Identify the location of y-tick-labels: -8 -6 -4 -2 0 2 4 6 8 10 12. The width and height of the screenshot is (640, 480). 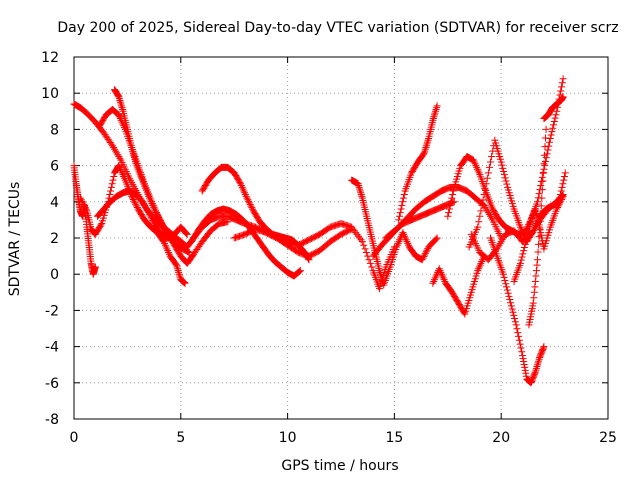
(50, 239).